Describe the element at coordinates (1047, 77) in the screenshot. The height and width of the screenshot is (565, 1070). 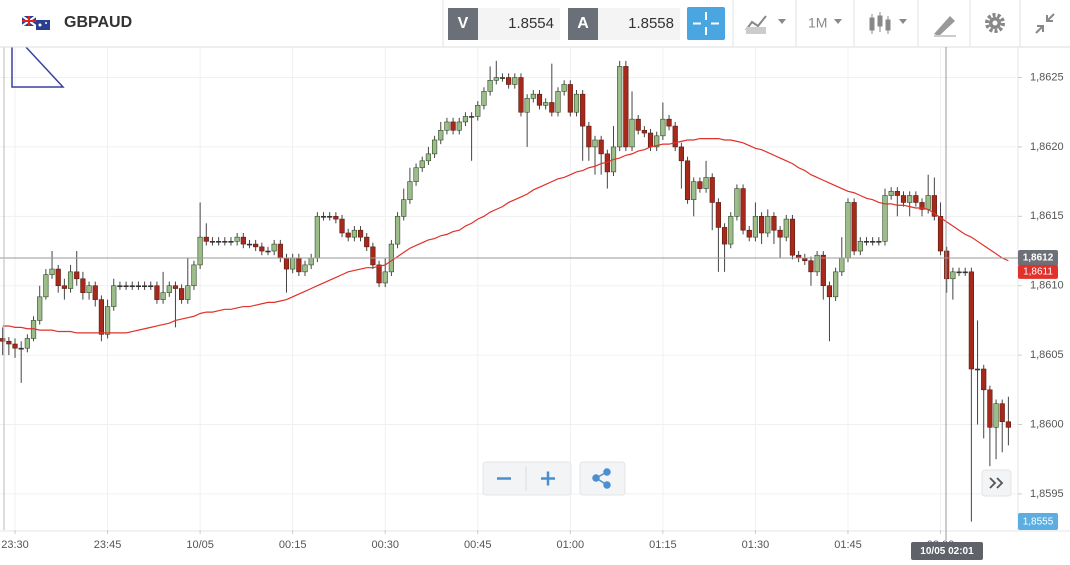
I see `y-tick-label: 1,8625` at that location.